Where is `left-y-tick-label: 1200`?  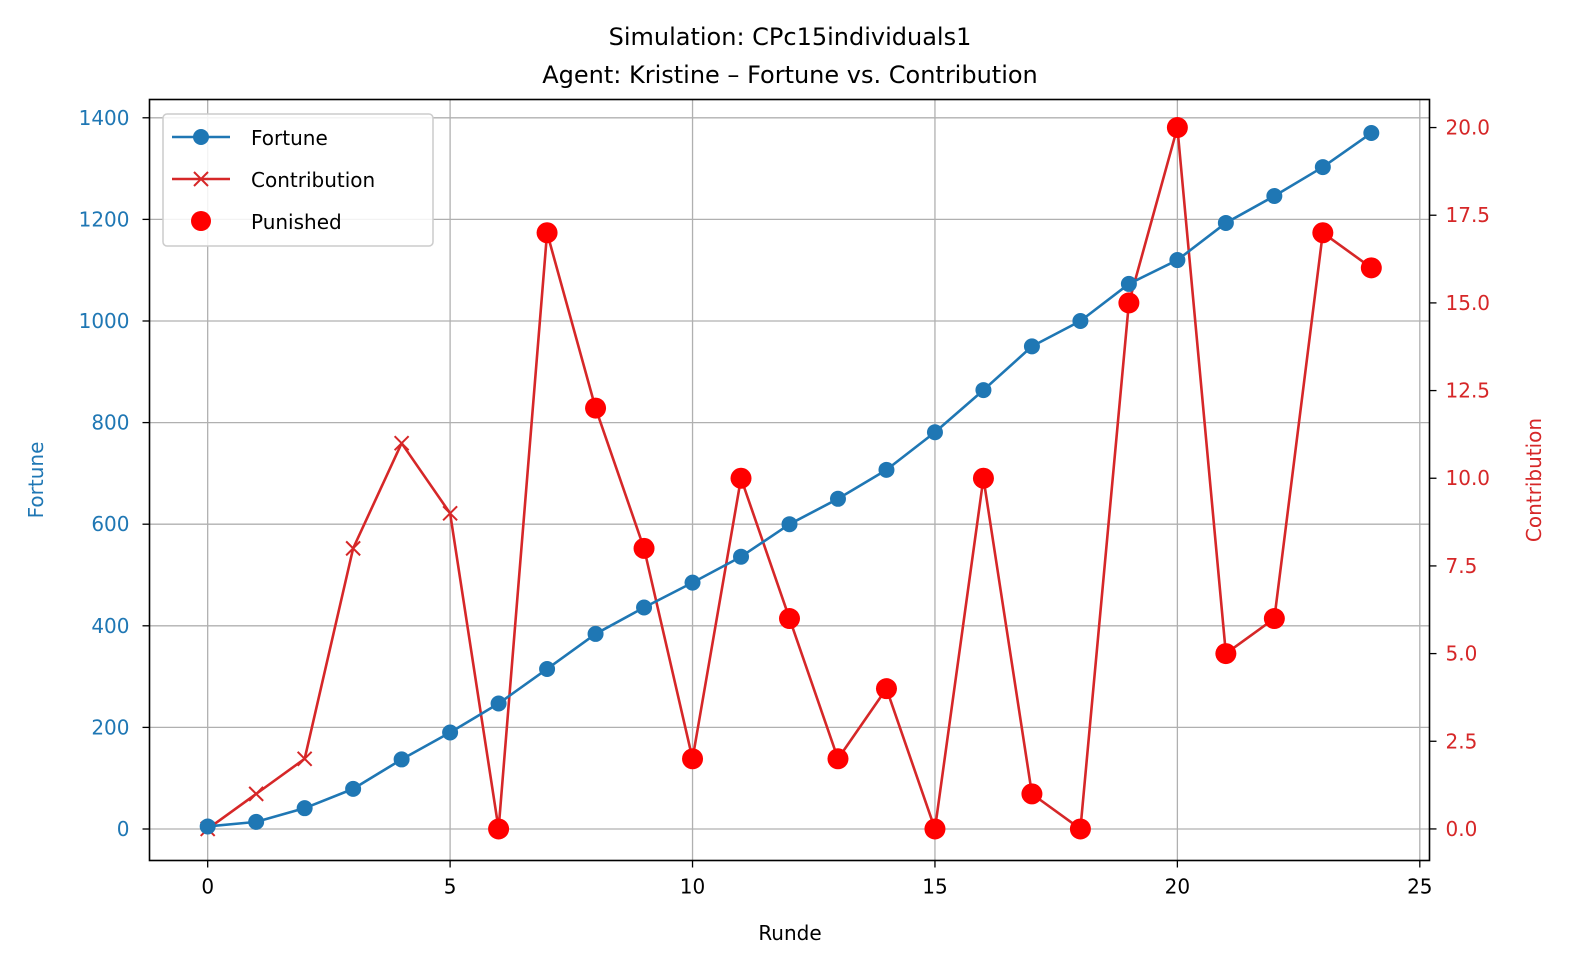
left-y-tick-label: 1200 is located at coordinates (104, 219).